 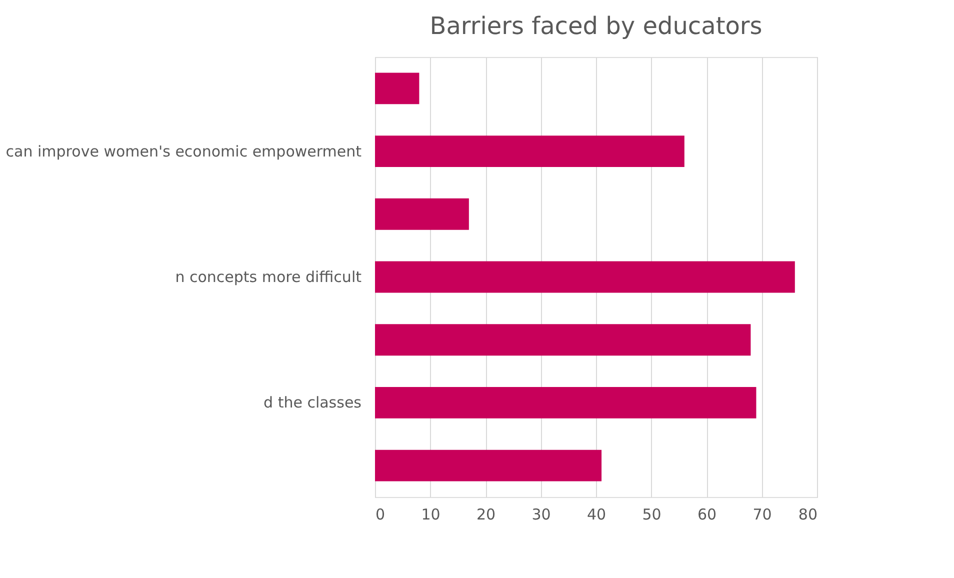 I want to click on x-tick-label: 50, so click(x=652, y=515).